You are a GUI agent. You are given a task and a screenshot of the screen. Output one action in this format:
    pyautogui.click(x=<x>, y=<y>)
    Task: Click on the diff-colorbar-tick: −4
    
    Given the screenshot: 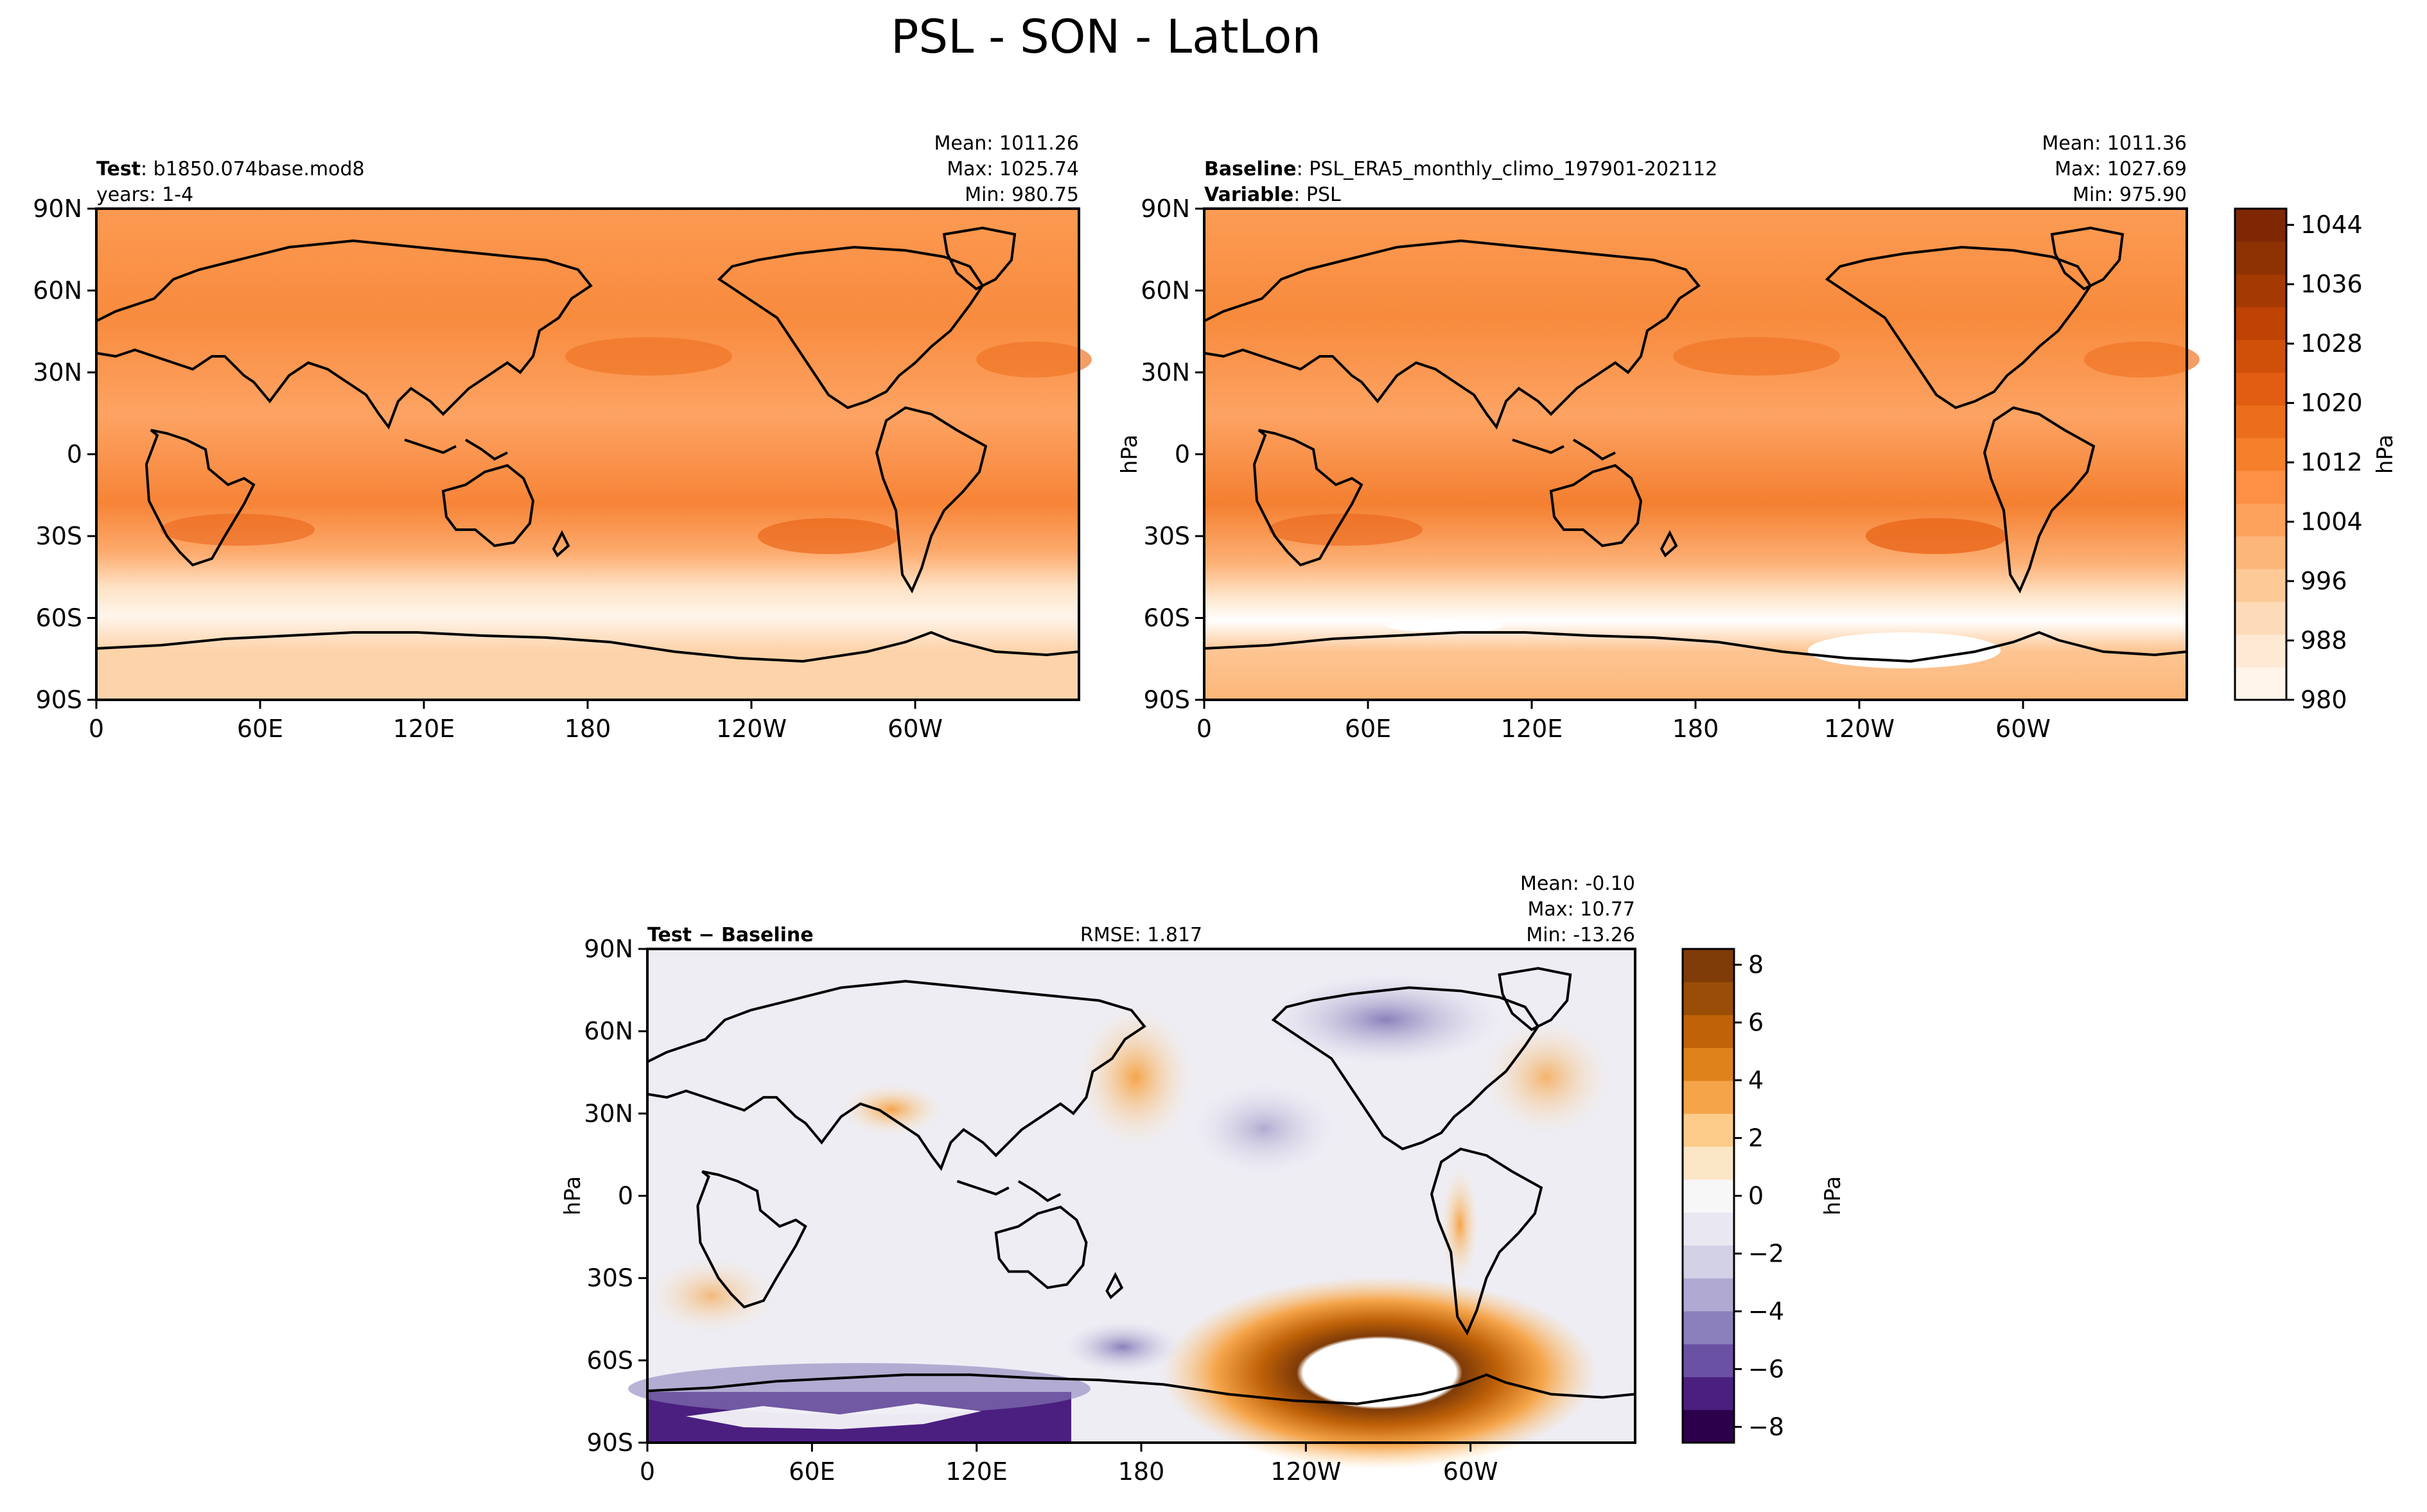 What is the action you would take?
    pyautogui.click(x=1766, y=1311)
    